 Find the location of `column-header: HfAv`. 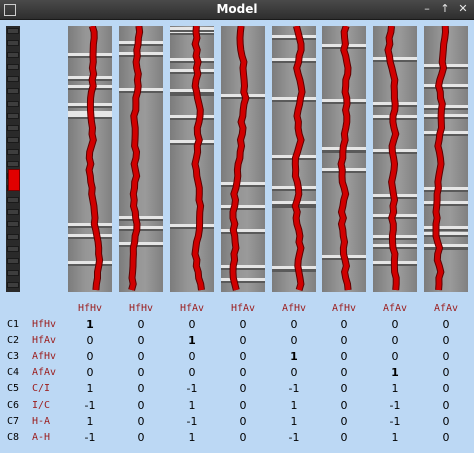

column-header: HfAv is located at coordinates (243, 308).